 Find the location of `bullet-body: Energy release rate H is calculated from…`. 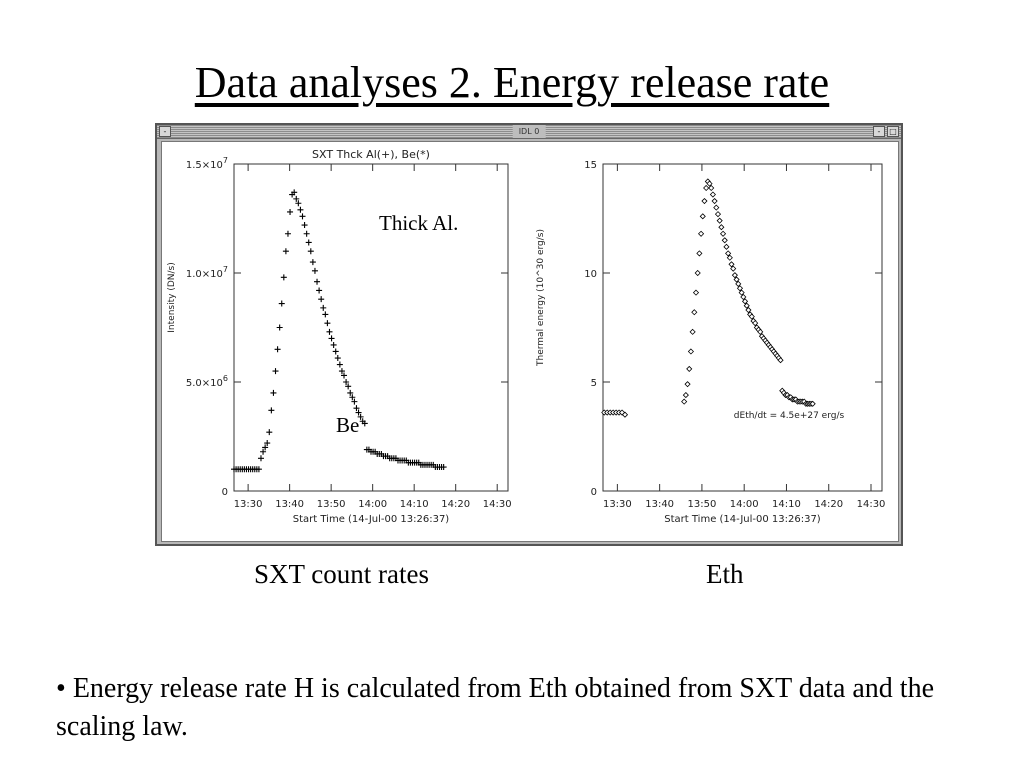

bullet-body: Energy release rate H is calculated from… is located at coordinates (495, 707).